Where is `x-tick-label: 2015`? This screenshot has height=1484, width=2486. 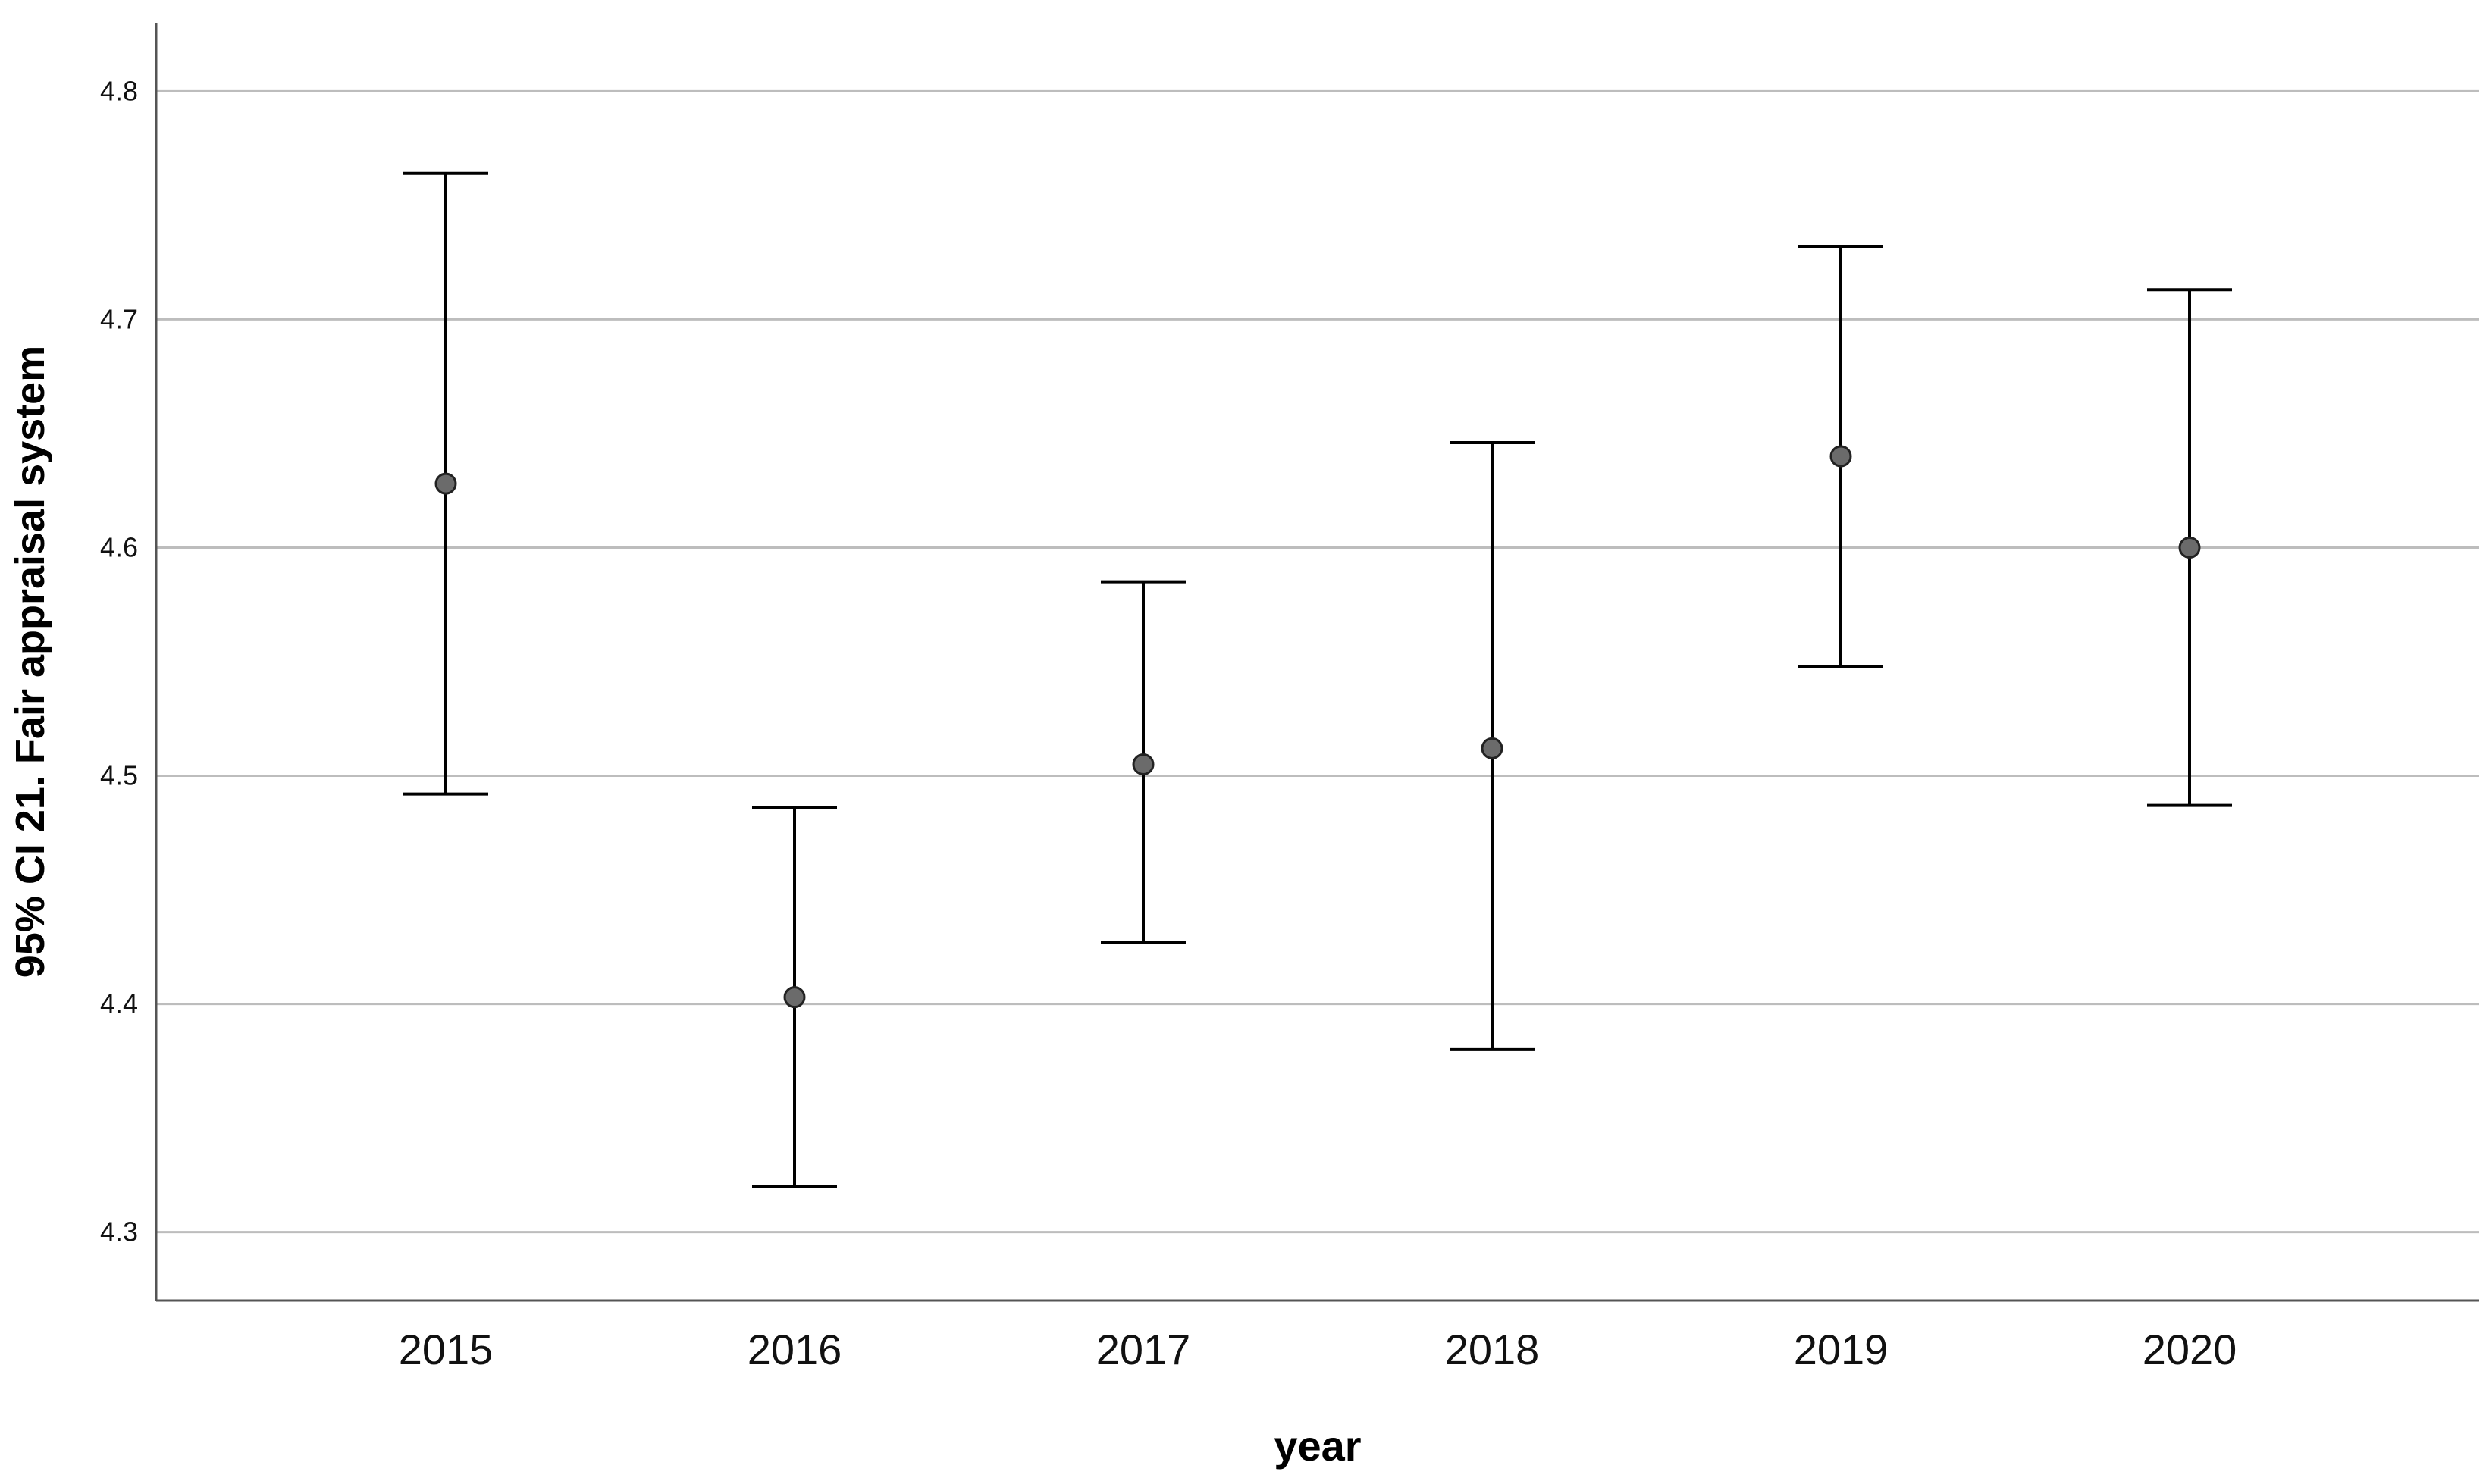 x-tick-label: 2015 is located at coordinates (446, 1349).